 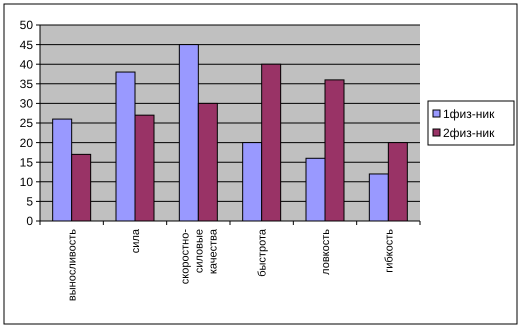 I want to click on y-tick-label: 25, so click(x=27, y=123).